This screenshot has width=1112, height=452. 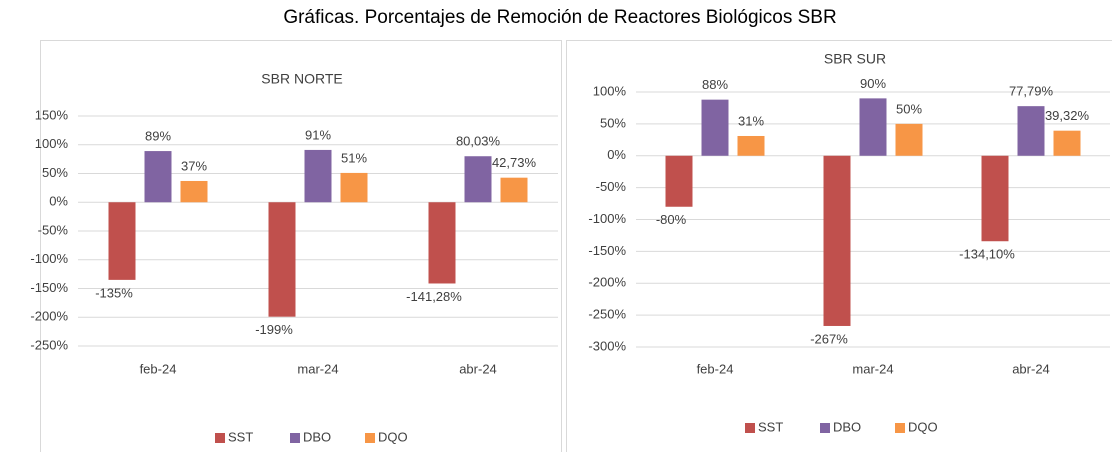 I want to click on y-tick-label: -300%, so click(x=607, y=345).